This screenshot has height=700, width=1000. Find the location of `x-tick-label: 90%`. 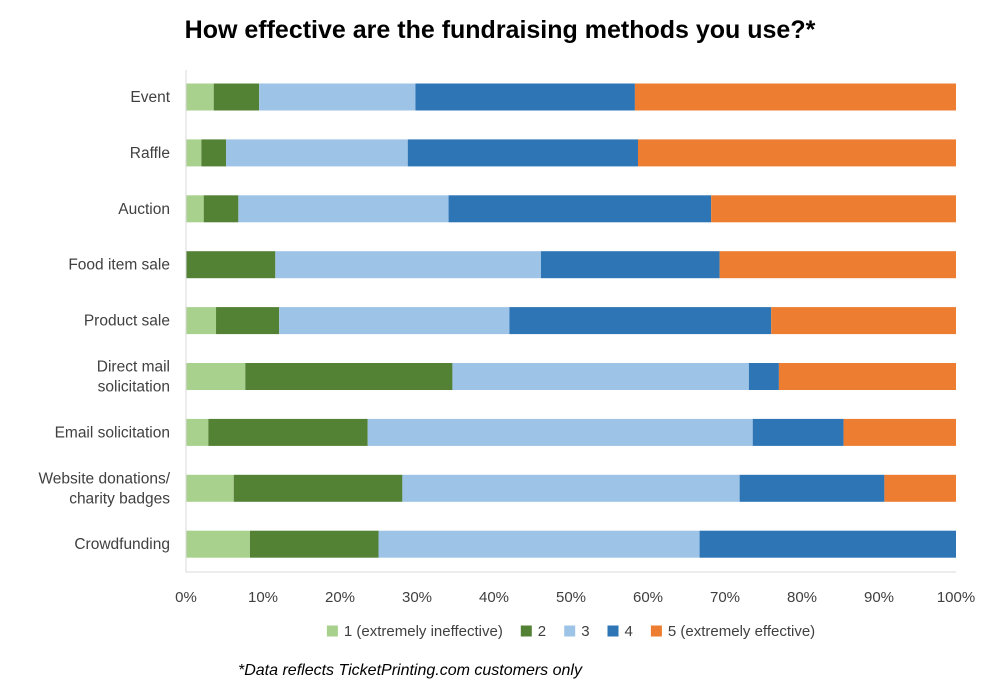

x-tick-label: 90% is located at coordinates (879, 597).